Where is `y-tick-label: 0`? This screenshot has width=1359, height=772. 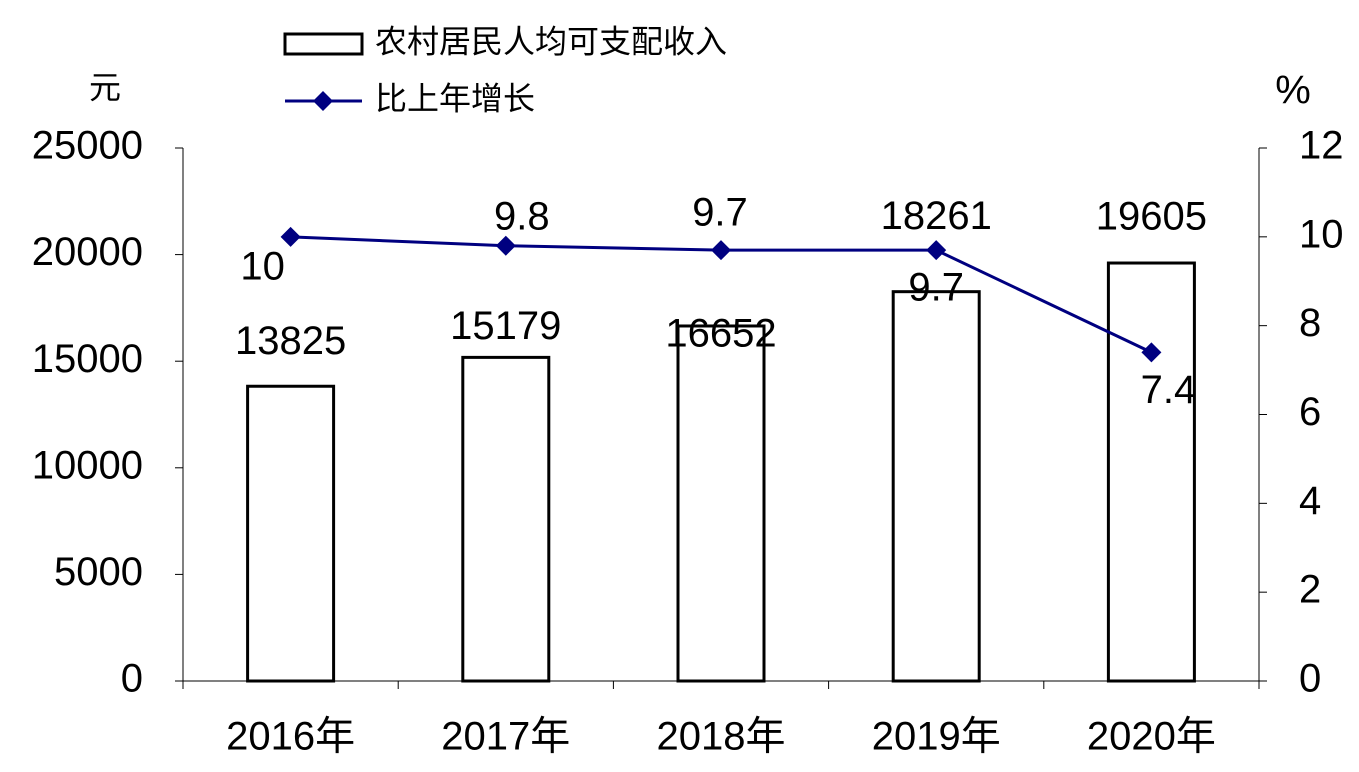
y-tick-label: 0 is located at coordinates (132, 679).